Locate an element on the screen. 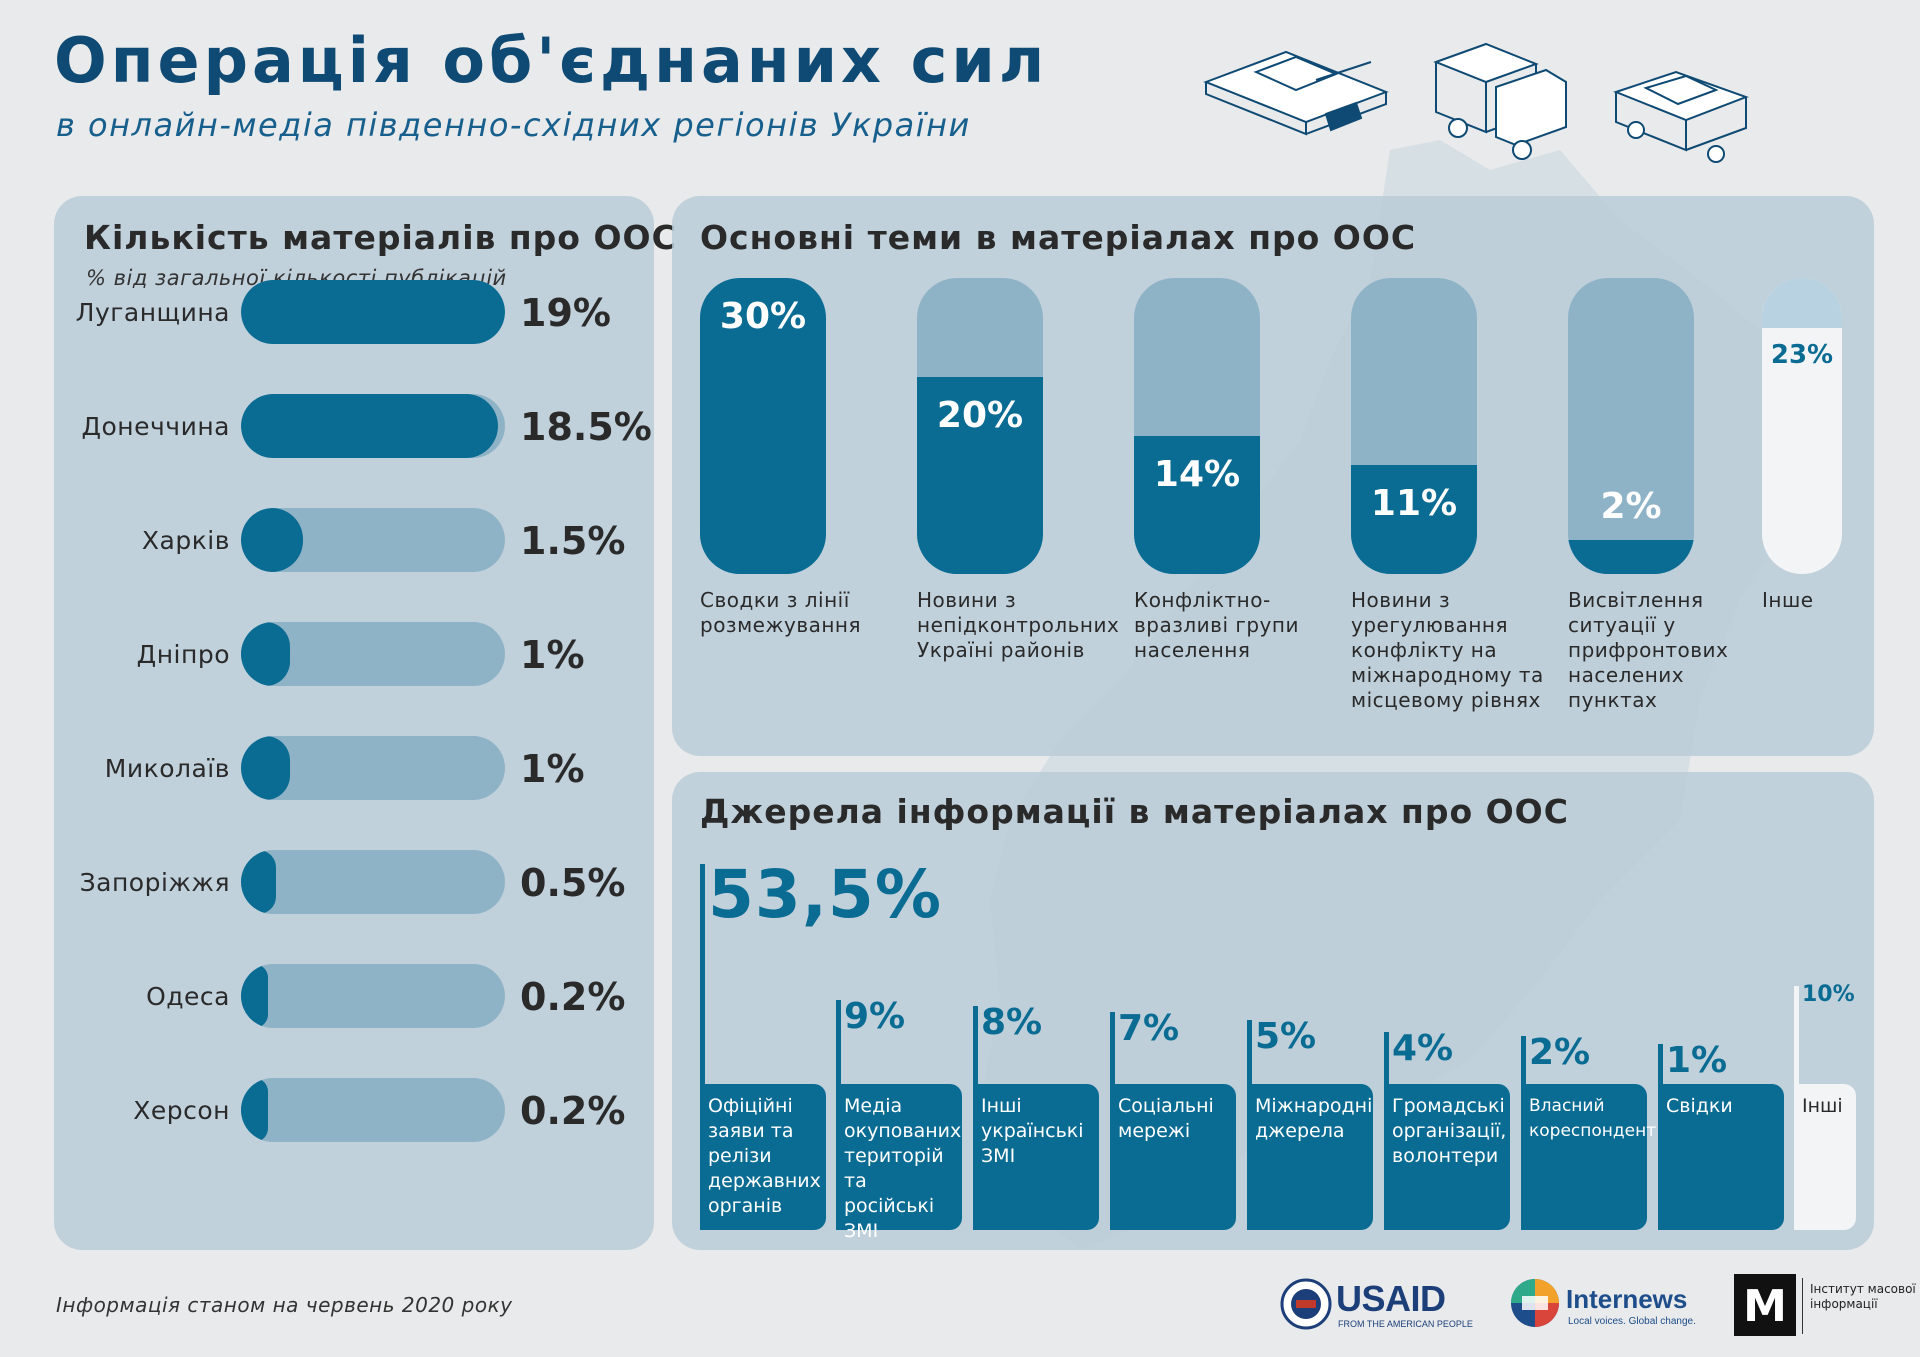  sources-panel-title: Джерела інформації в матеріалах про ООС is located at coordinates (1134, 811).